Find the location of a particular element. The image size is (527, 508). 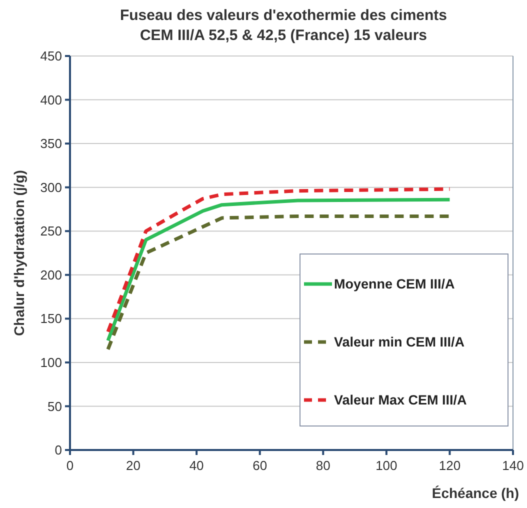

y-tick-label: 350 is located at coordinates (51, 144).